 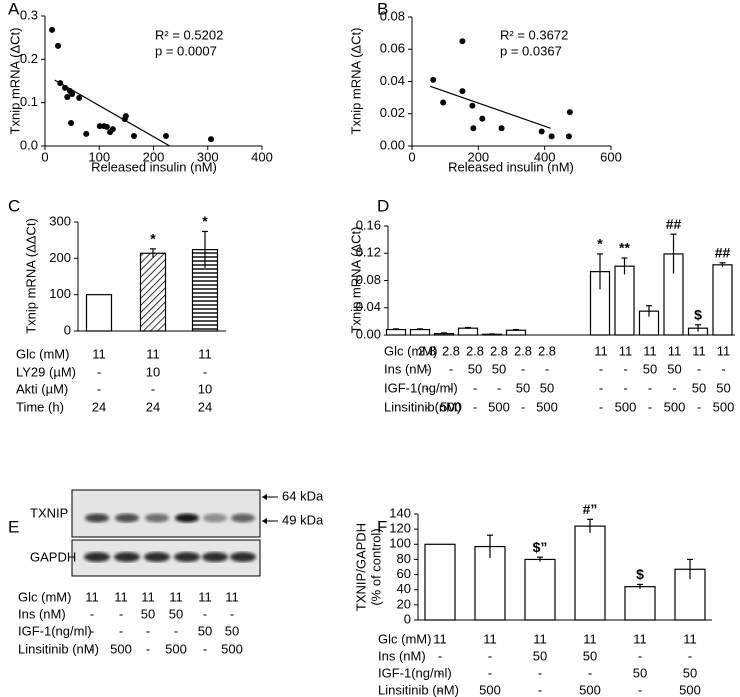 I want to click on annotation: R² = 0.3672, so click(x=534, y=34).